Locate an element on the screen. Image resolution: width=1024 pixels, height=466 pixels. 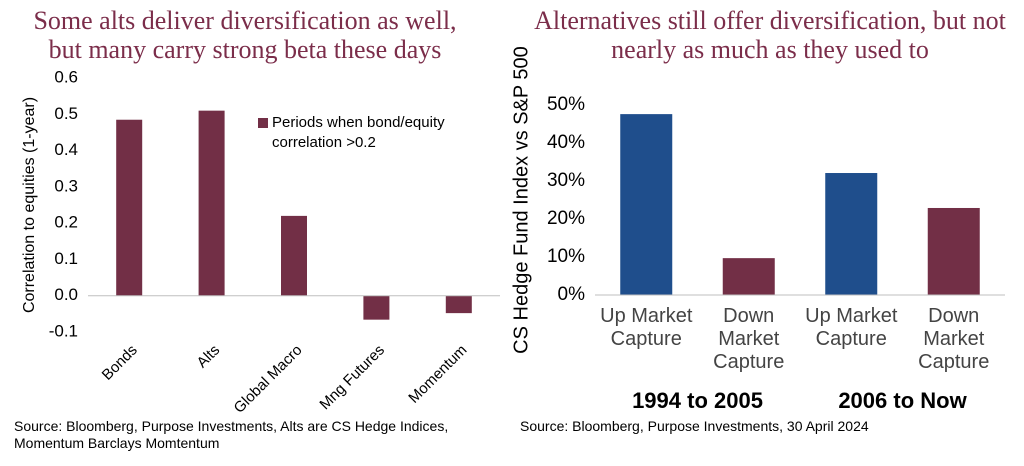
y-tick-label: 50% is located at coordinates (566, 104).